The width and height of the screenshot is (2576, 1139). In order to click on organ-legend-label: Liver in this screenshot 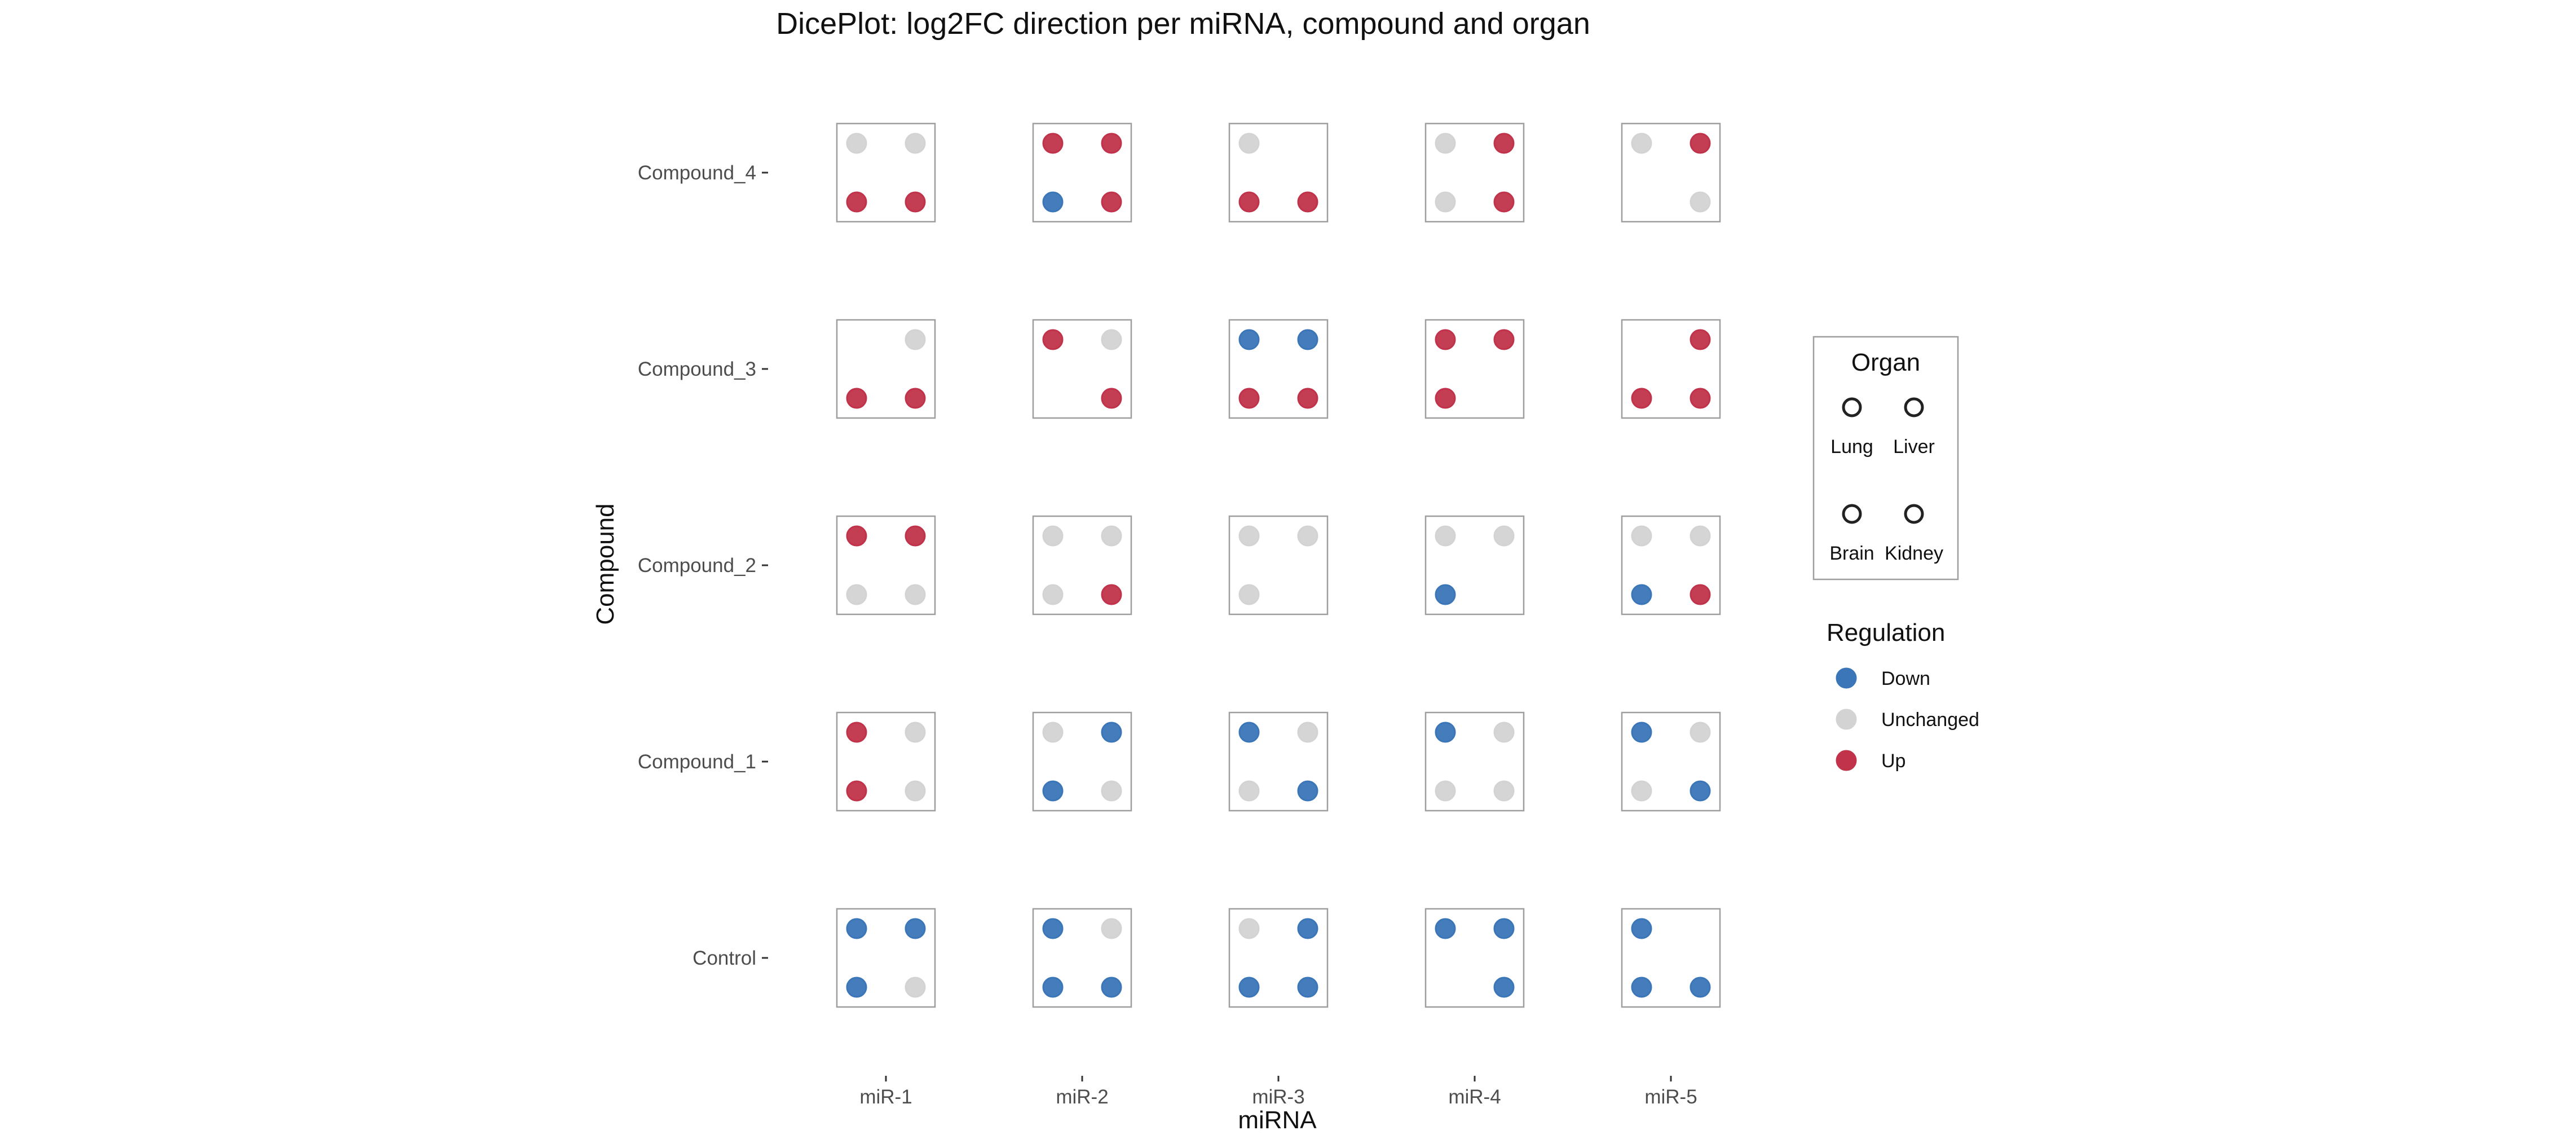, I will do `click(1914, 447)`.